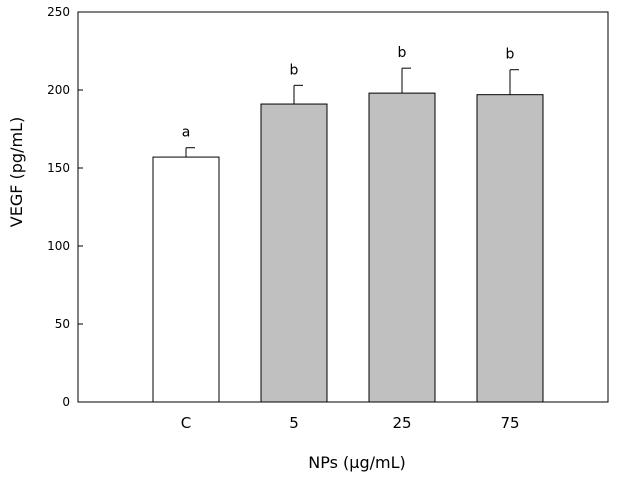  Describe the element at coordinates (58, 168) in the screenshot. I see `y-tick-label: 150` at that location.